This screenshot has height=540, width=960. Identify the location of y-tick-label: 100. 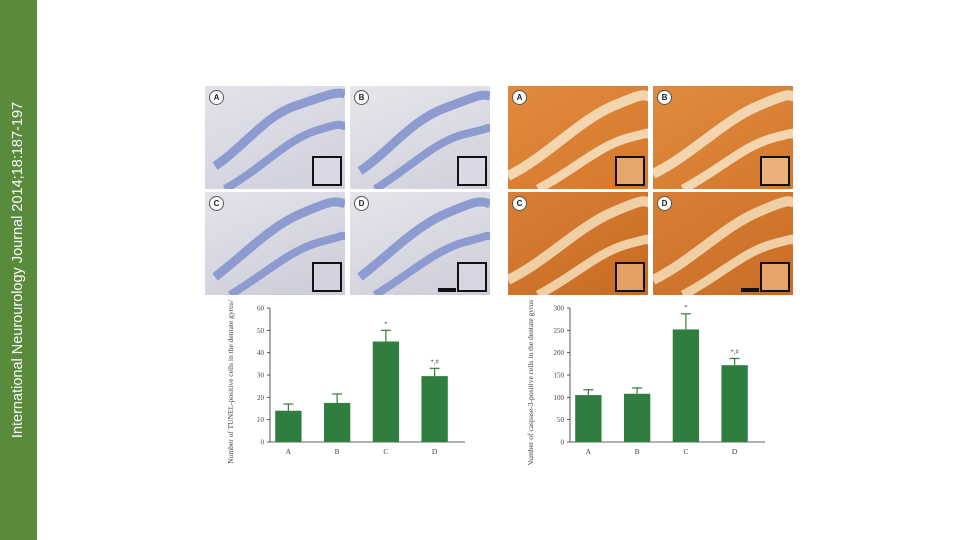
(559, 398).